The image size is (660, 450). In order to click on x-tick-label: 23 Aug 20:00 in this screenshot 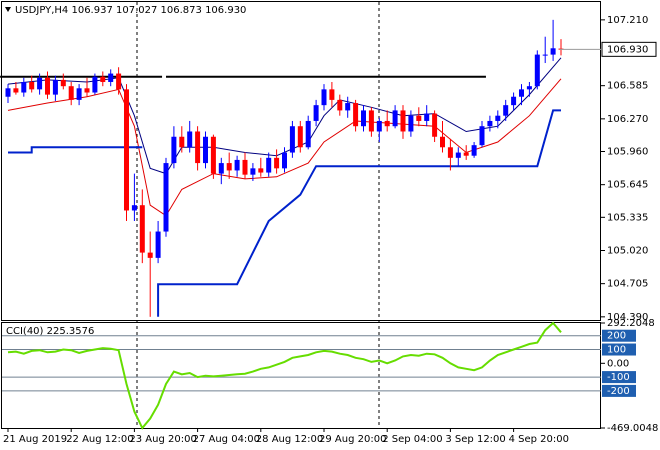, I will do `click(162, 439)`.